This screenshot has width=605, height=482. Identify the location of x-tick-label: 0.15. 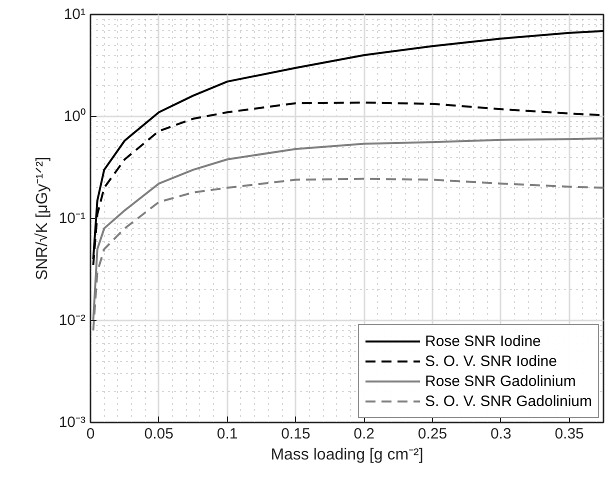
(295, 434).